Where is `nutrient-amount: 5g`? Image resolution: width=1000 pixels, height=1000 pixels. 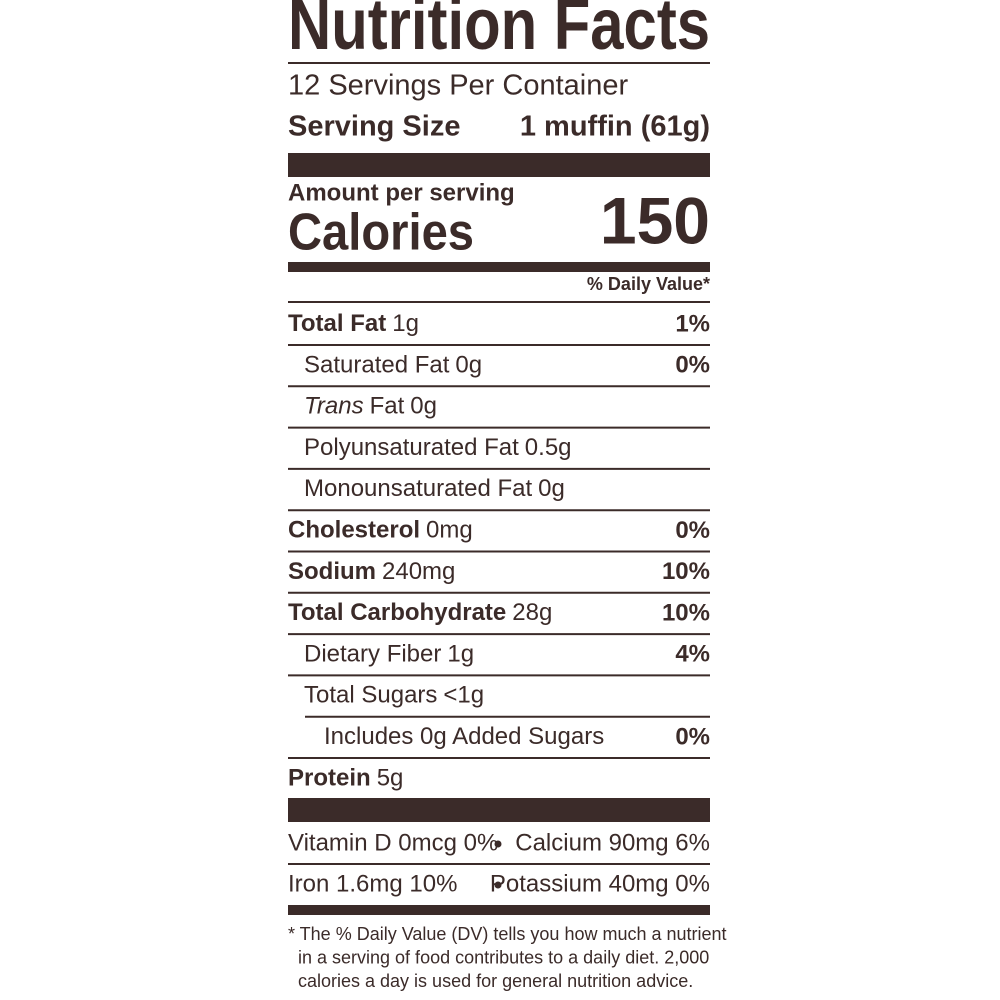
nutrient-amount: 5g is located at coordinates (390, 778).